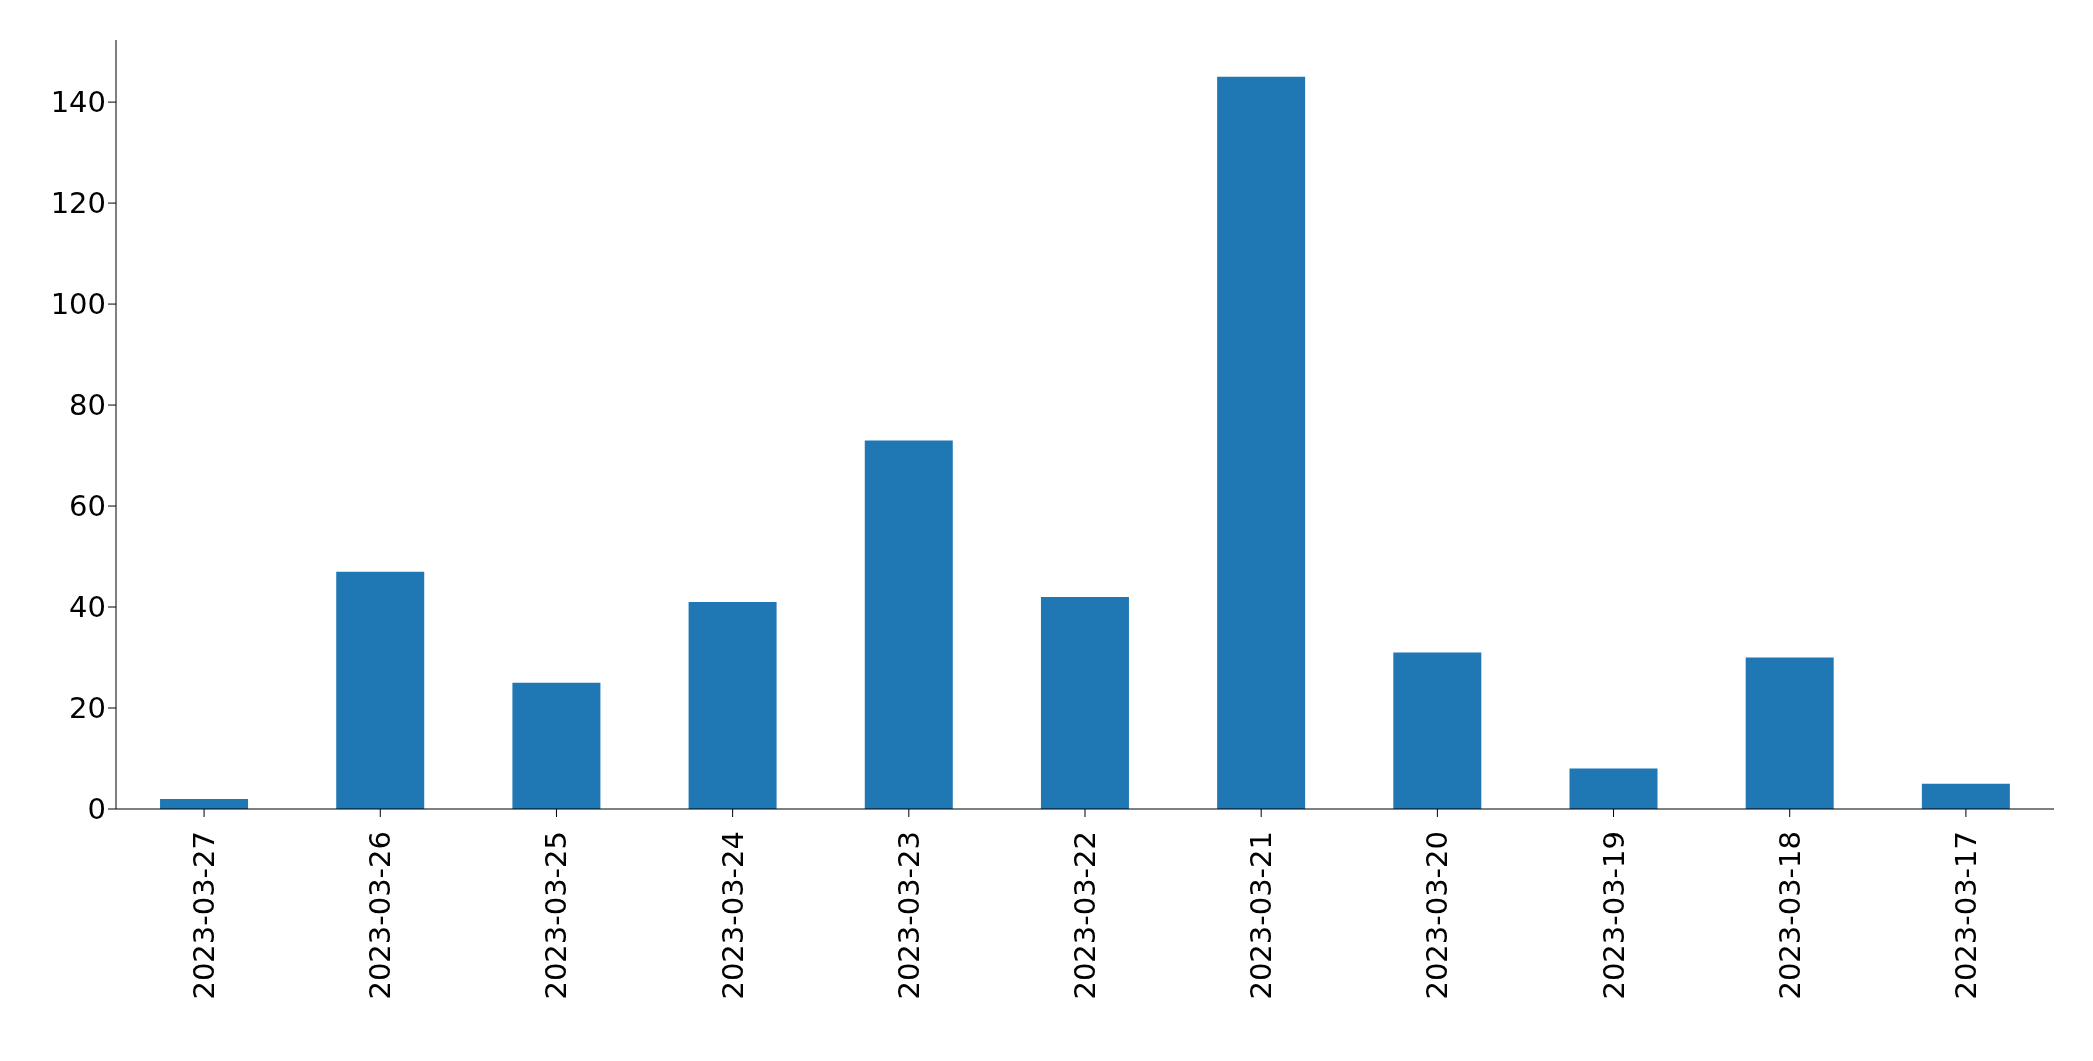 This screenshot has height=1061, width=2093. What do you see at coordinates (908, 915) in the screenshot?
I see `x-tick-label: 2023-03-23` at bounding box center [908, 915].